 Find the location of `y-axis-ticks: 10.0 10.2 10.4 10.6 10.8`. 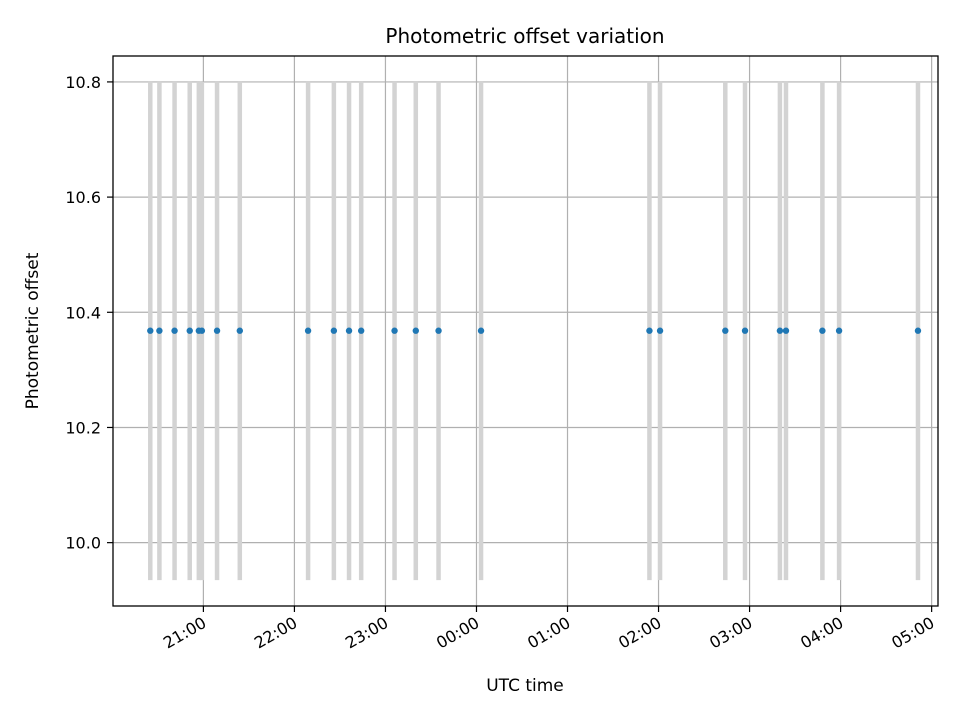

y-axis-ticks: 10.0 10.2 10.4 10.6 10.8 is located at coordinates (89, 313).